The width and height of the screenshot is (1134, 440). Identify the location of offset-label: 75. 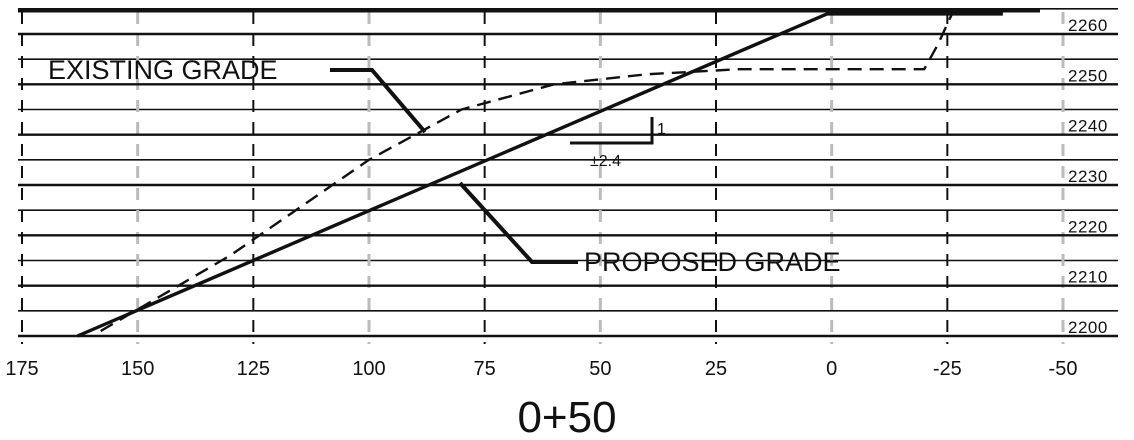
(485, 369).